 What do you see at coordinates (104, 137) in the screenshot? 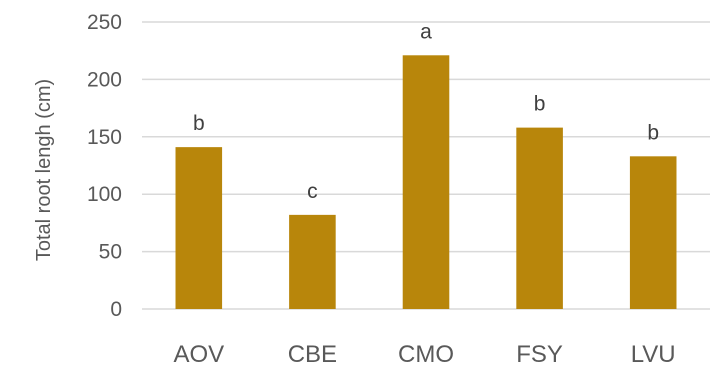
I see `y-tick-label: 150` at bounding box center [104, 137].